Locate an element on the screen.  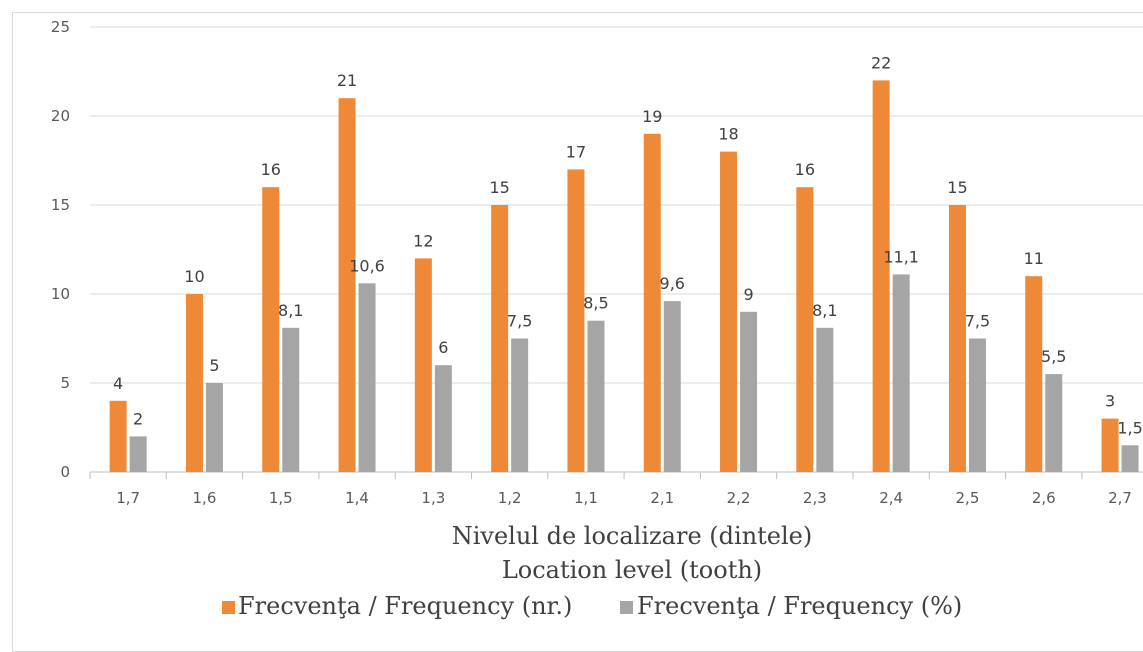
data-label-frequency-nr: 21 is located at coordinates (347, 80).